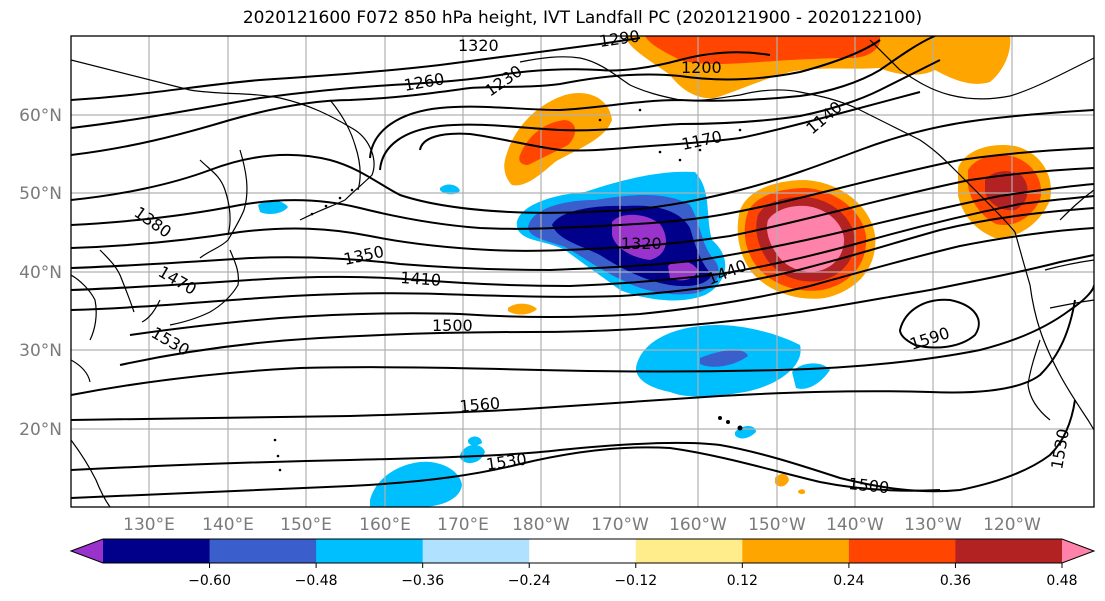 The image size is (1105, 601). I want to click on latitude-labels: 60°N 50°N 40°N 30°N 20°N, so click(40, 273).